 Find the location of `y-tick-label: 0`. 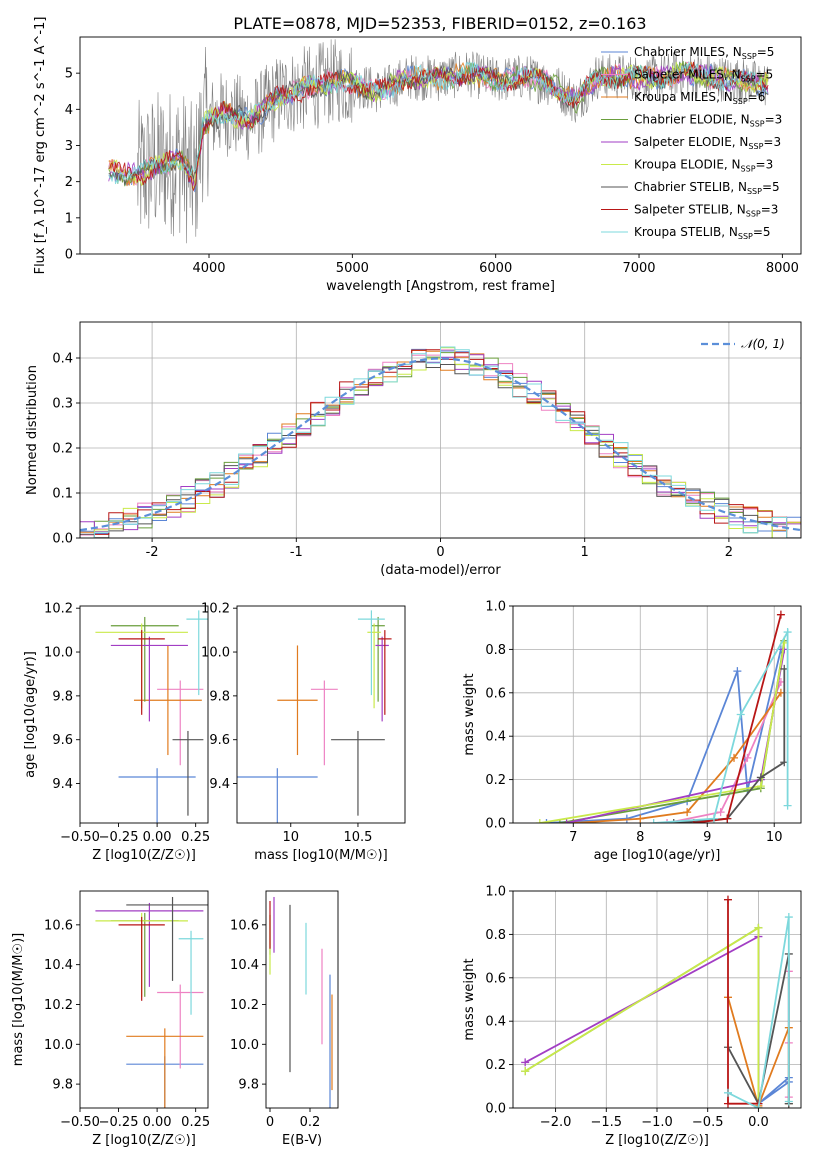

y-tick-label: 0 is located at coordinates (69, 255).